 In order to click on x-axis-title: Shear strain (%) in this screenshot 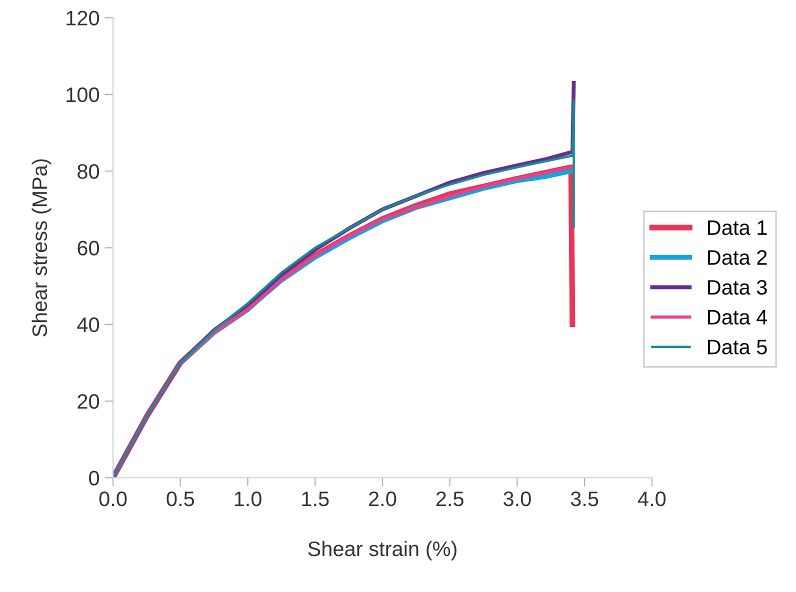, I will do `click(382, 550)`.